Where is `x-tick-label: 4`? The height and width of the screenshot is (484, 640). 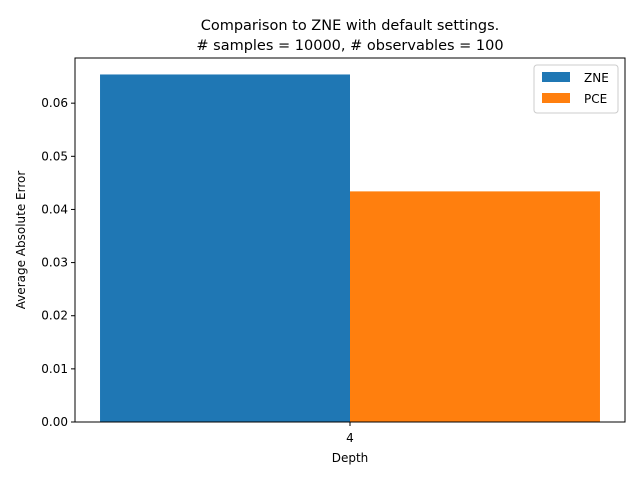
x-tick-label: 4 is located at coordinates (350, 438).